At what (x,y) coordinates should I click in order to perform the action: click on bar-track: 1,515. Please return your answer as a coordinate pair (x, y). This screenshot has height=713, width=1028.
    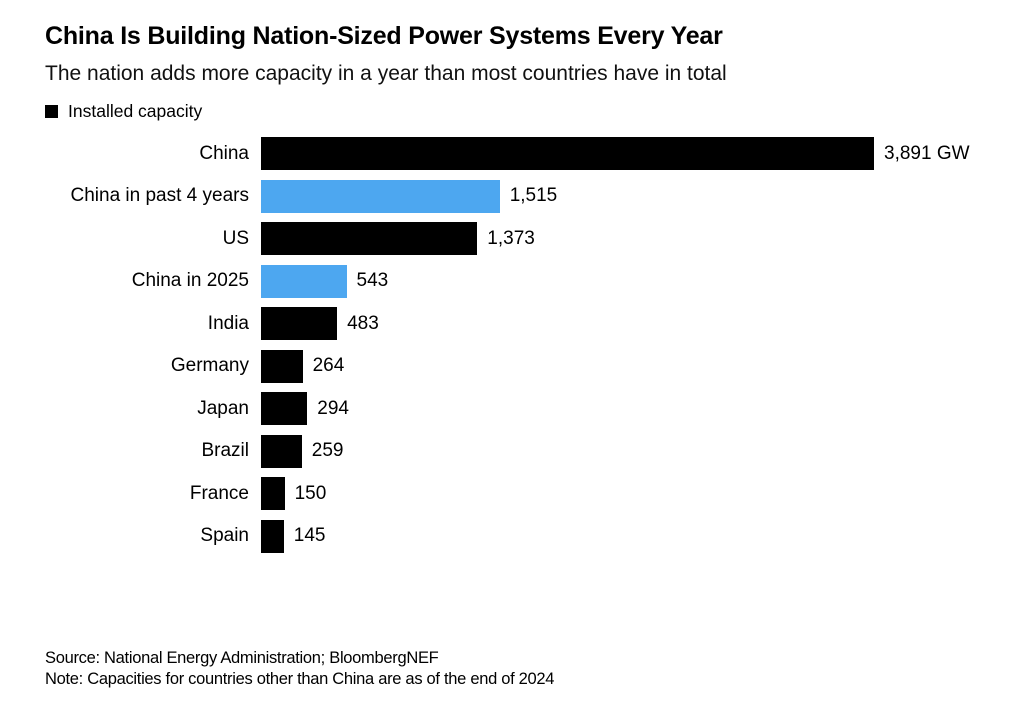
    Looking at the image, I should click on (644, 196).